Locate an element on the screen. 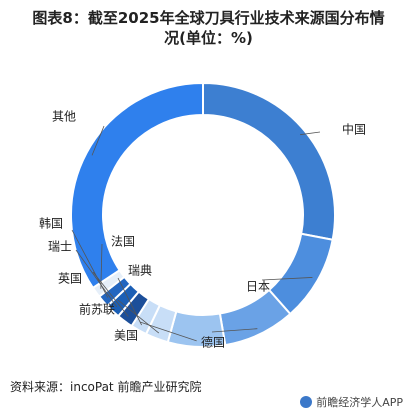 The width and height of the screenshot is (417, 416). brand-footer: 前瞻经济学人APP is located at coordinates (351, 402).